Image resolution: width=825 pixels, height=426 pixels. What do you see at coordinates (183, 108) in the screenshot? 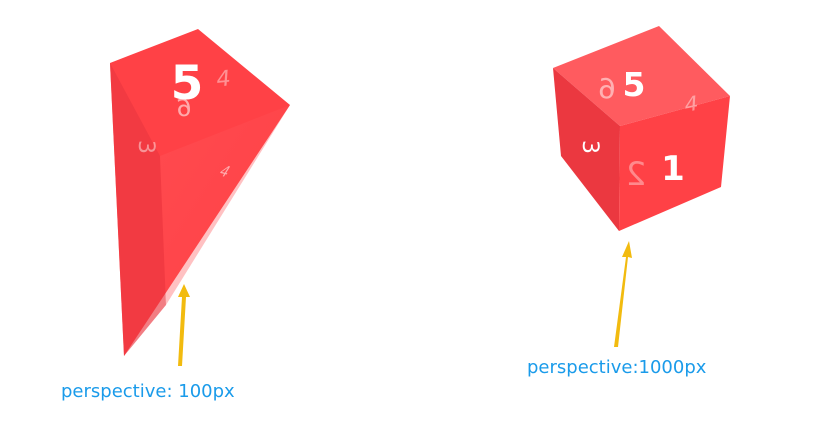
I see `left-die-mirrored-number: 6` at bounding box center [183, 108].